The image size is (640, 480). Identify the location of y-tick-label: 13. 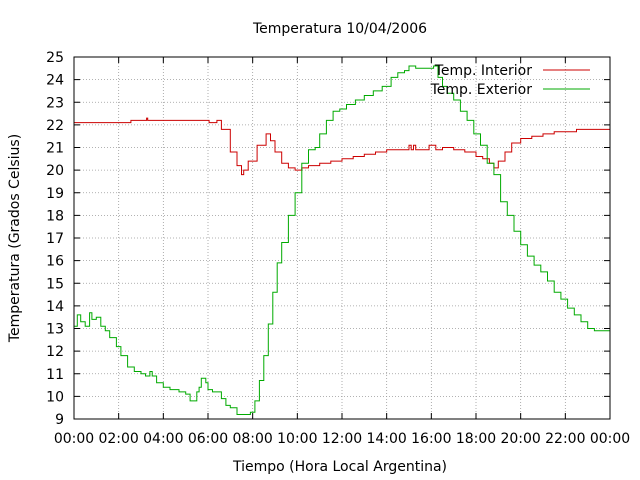
(55, 330).